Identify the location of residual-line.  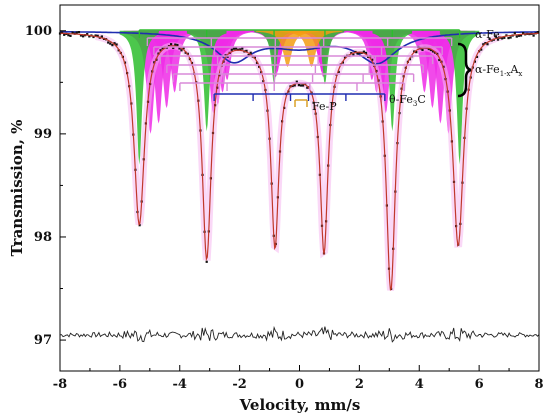
(299, 334).